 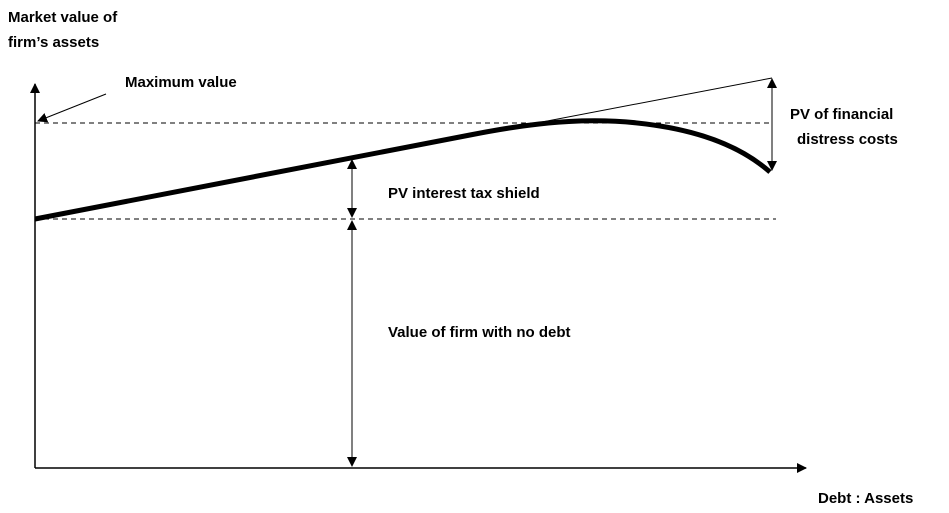 What do you see at coordinates (181, 82) in the screenshot?
I see `annotation: Maximum value` at bounding box center [181, 82].